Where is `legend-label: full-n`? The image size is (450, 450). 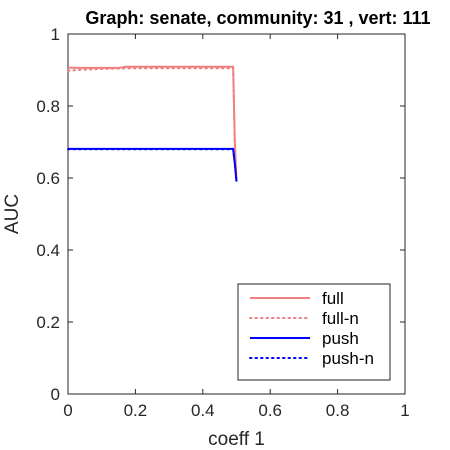 legend-label: full-n is located at coordinates (340, 318).